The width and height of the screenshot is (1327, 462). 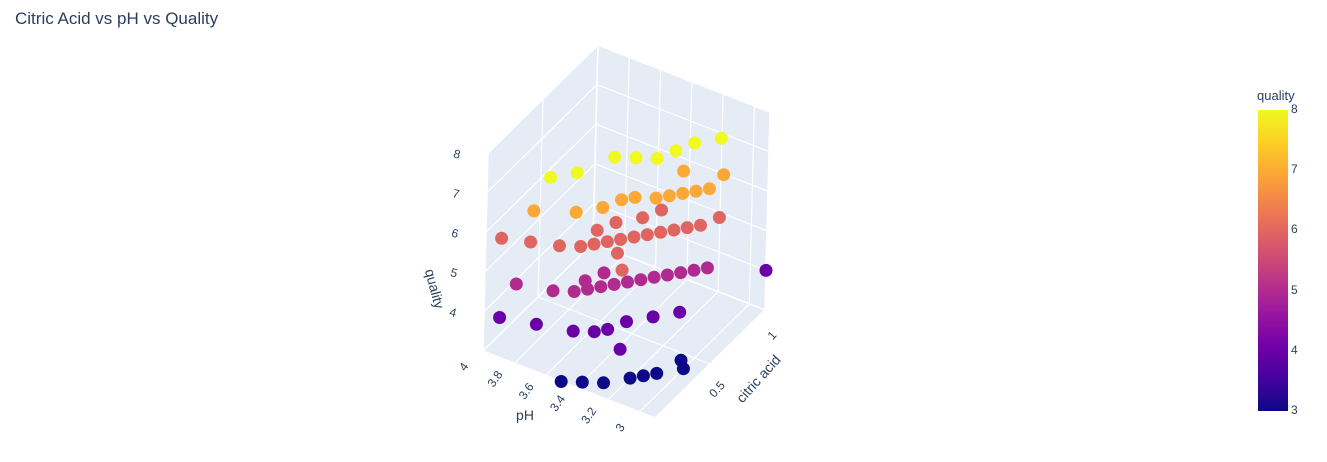 What do you see at coordinates (1294, 289) in the screenshot?
I see `colorbar-tick: 5` at bounding box center [1294, 289].